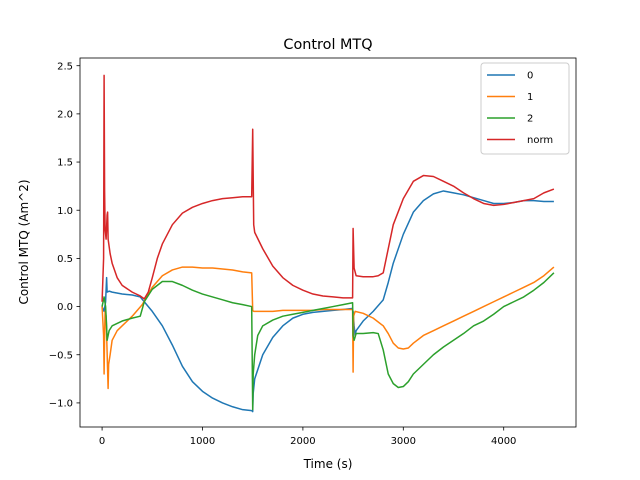  Describe the element at coordinates (403, 441) in the screenshot. I see `x-tick-label: 3000` at that location.